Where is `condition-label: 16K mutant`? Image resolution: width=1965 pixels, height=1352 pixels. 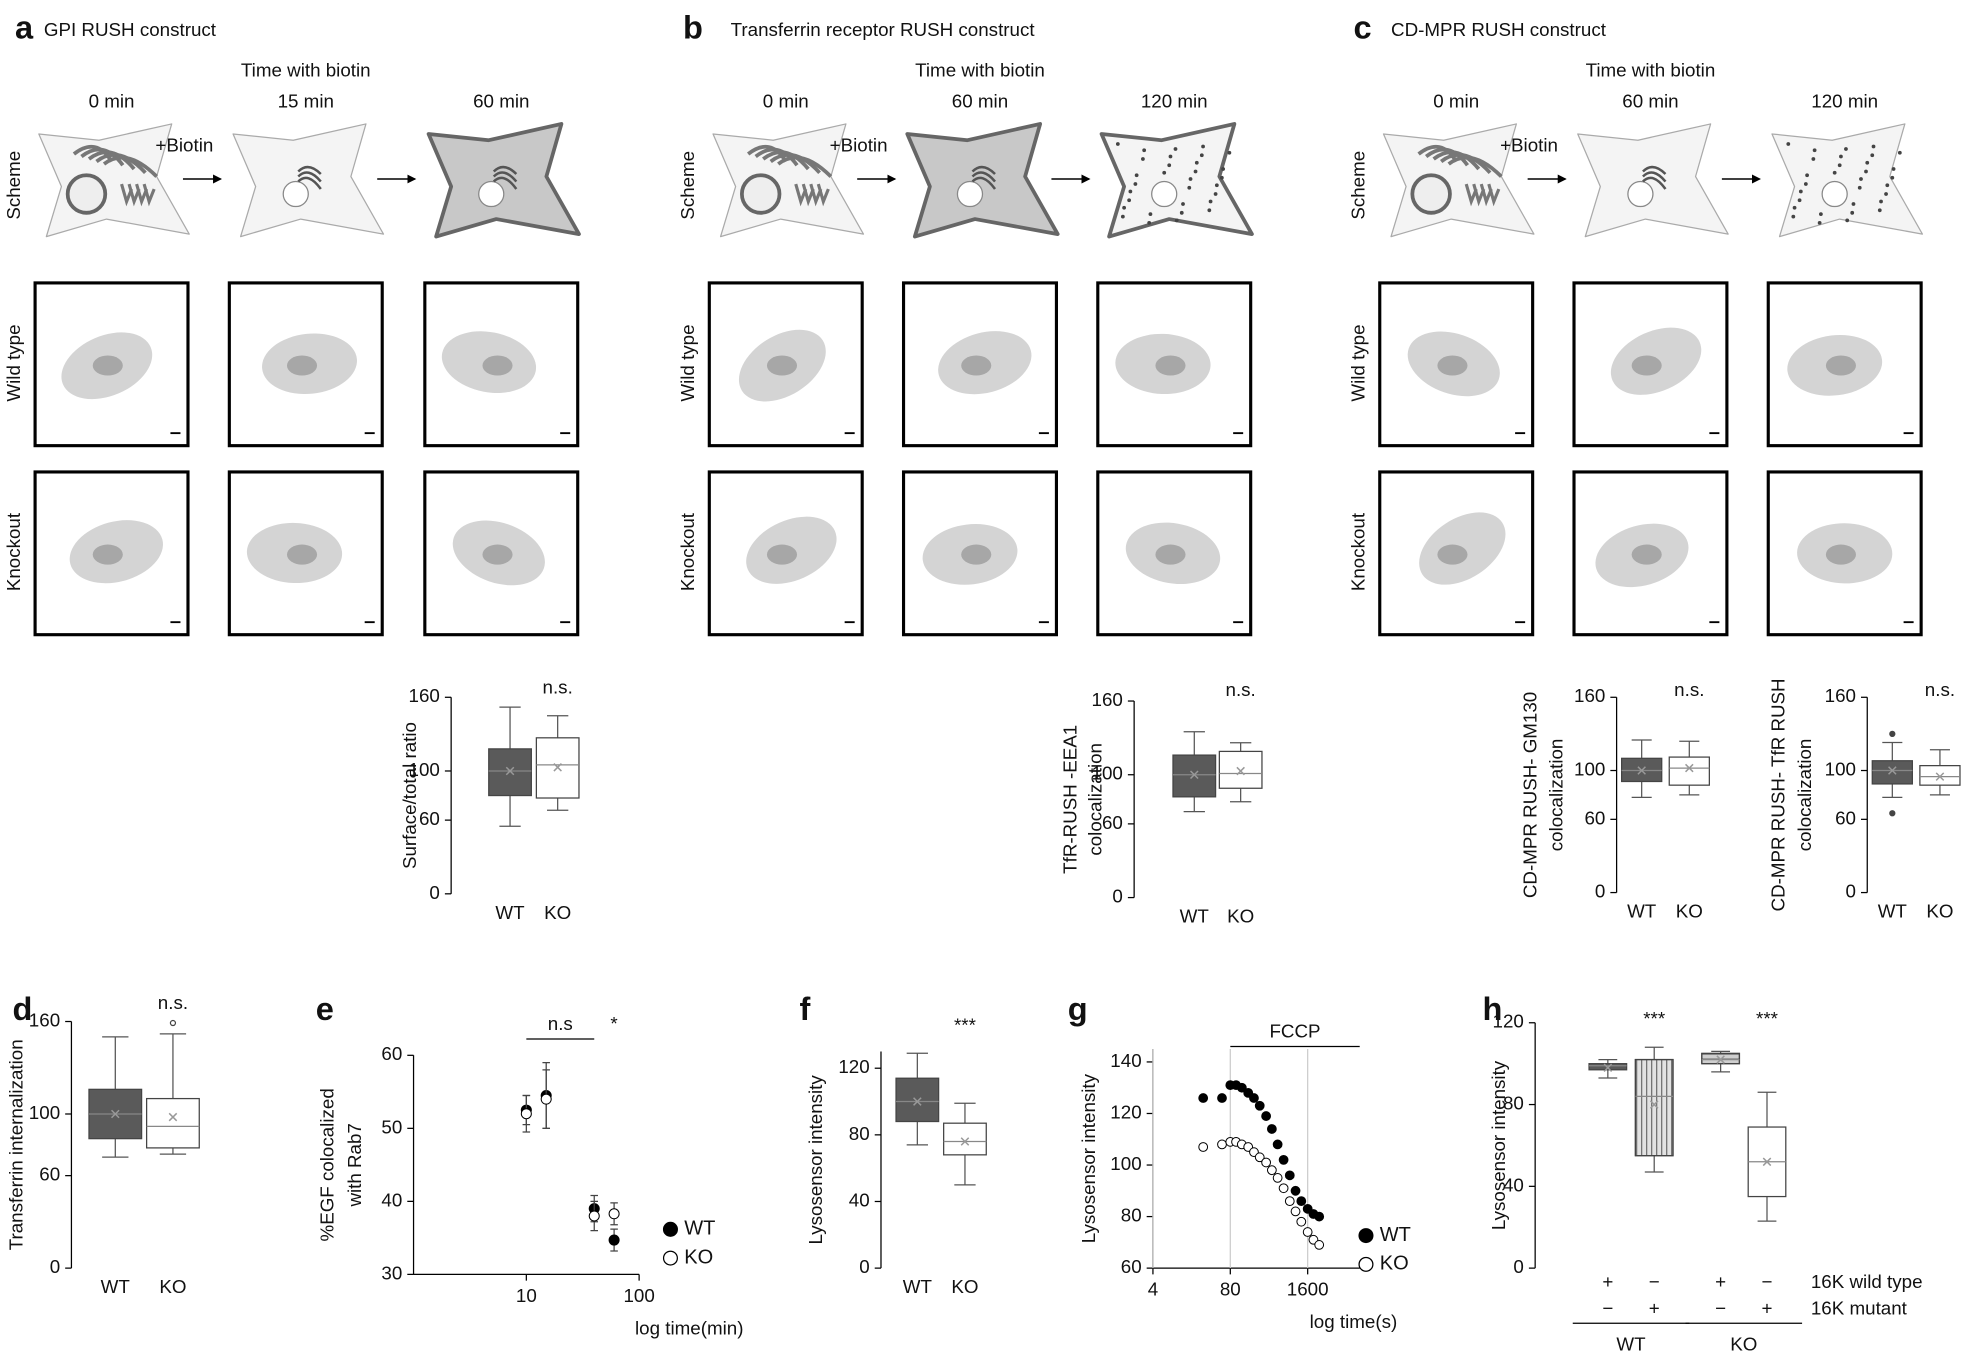
condition-label: 16K mutant is located at coordinates (1859, 1307).